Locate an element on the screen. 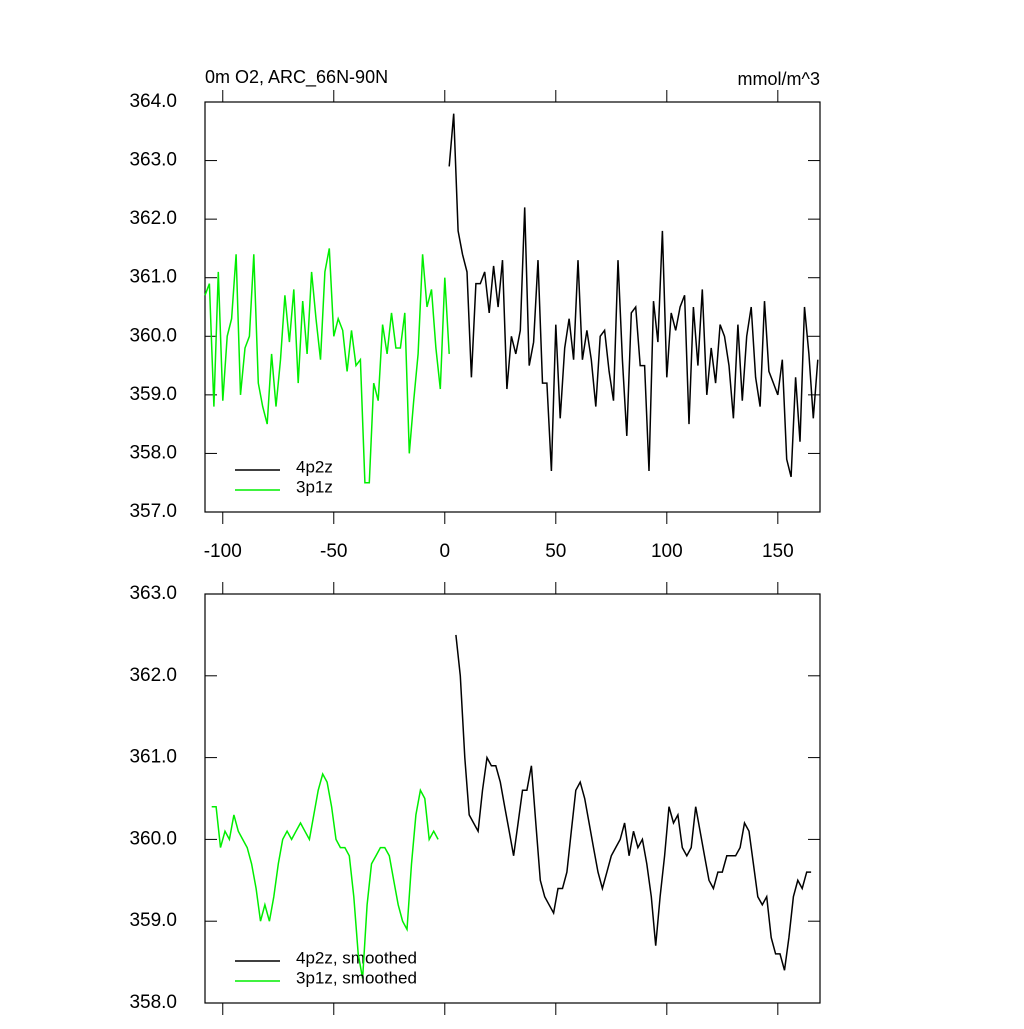 The image size is (1024, 1029). x-tick-label: -50 is located at coordinates (333, 551).